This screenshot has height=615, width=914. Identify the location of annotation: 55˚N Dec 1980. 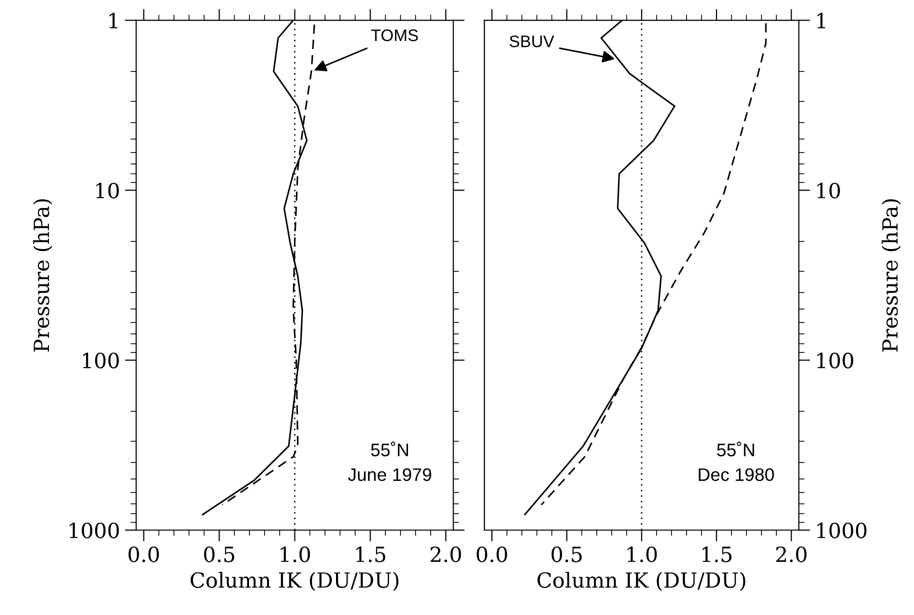
(736, 462).